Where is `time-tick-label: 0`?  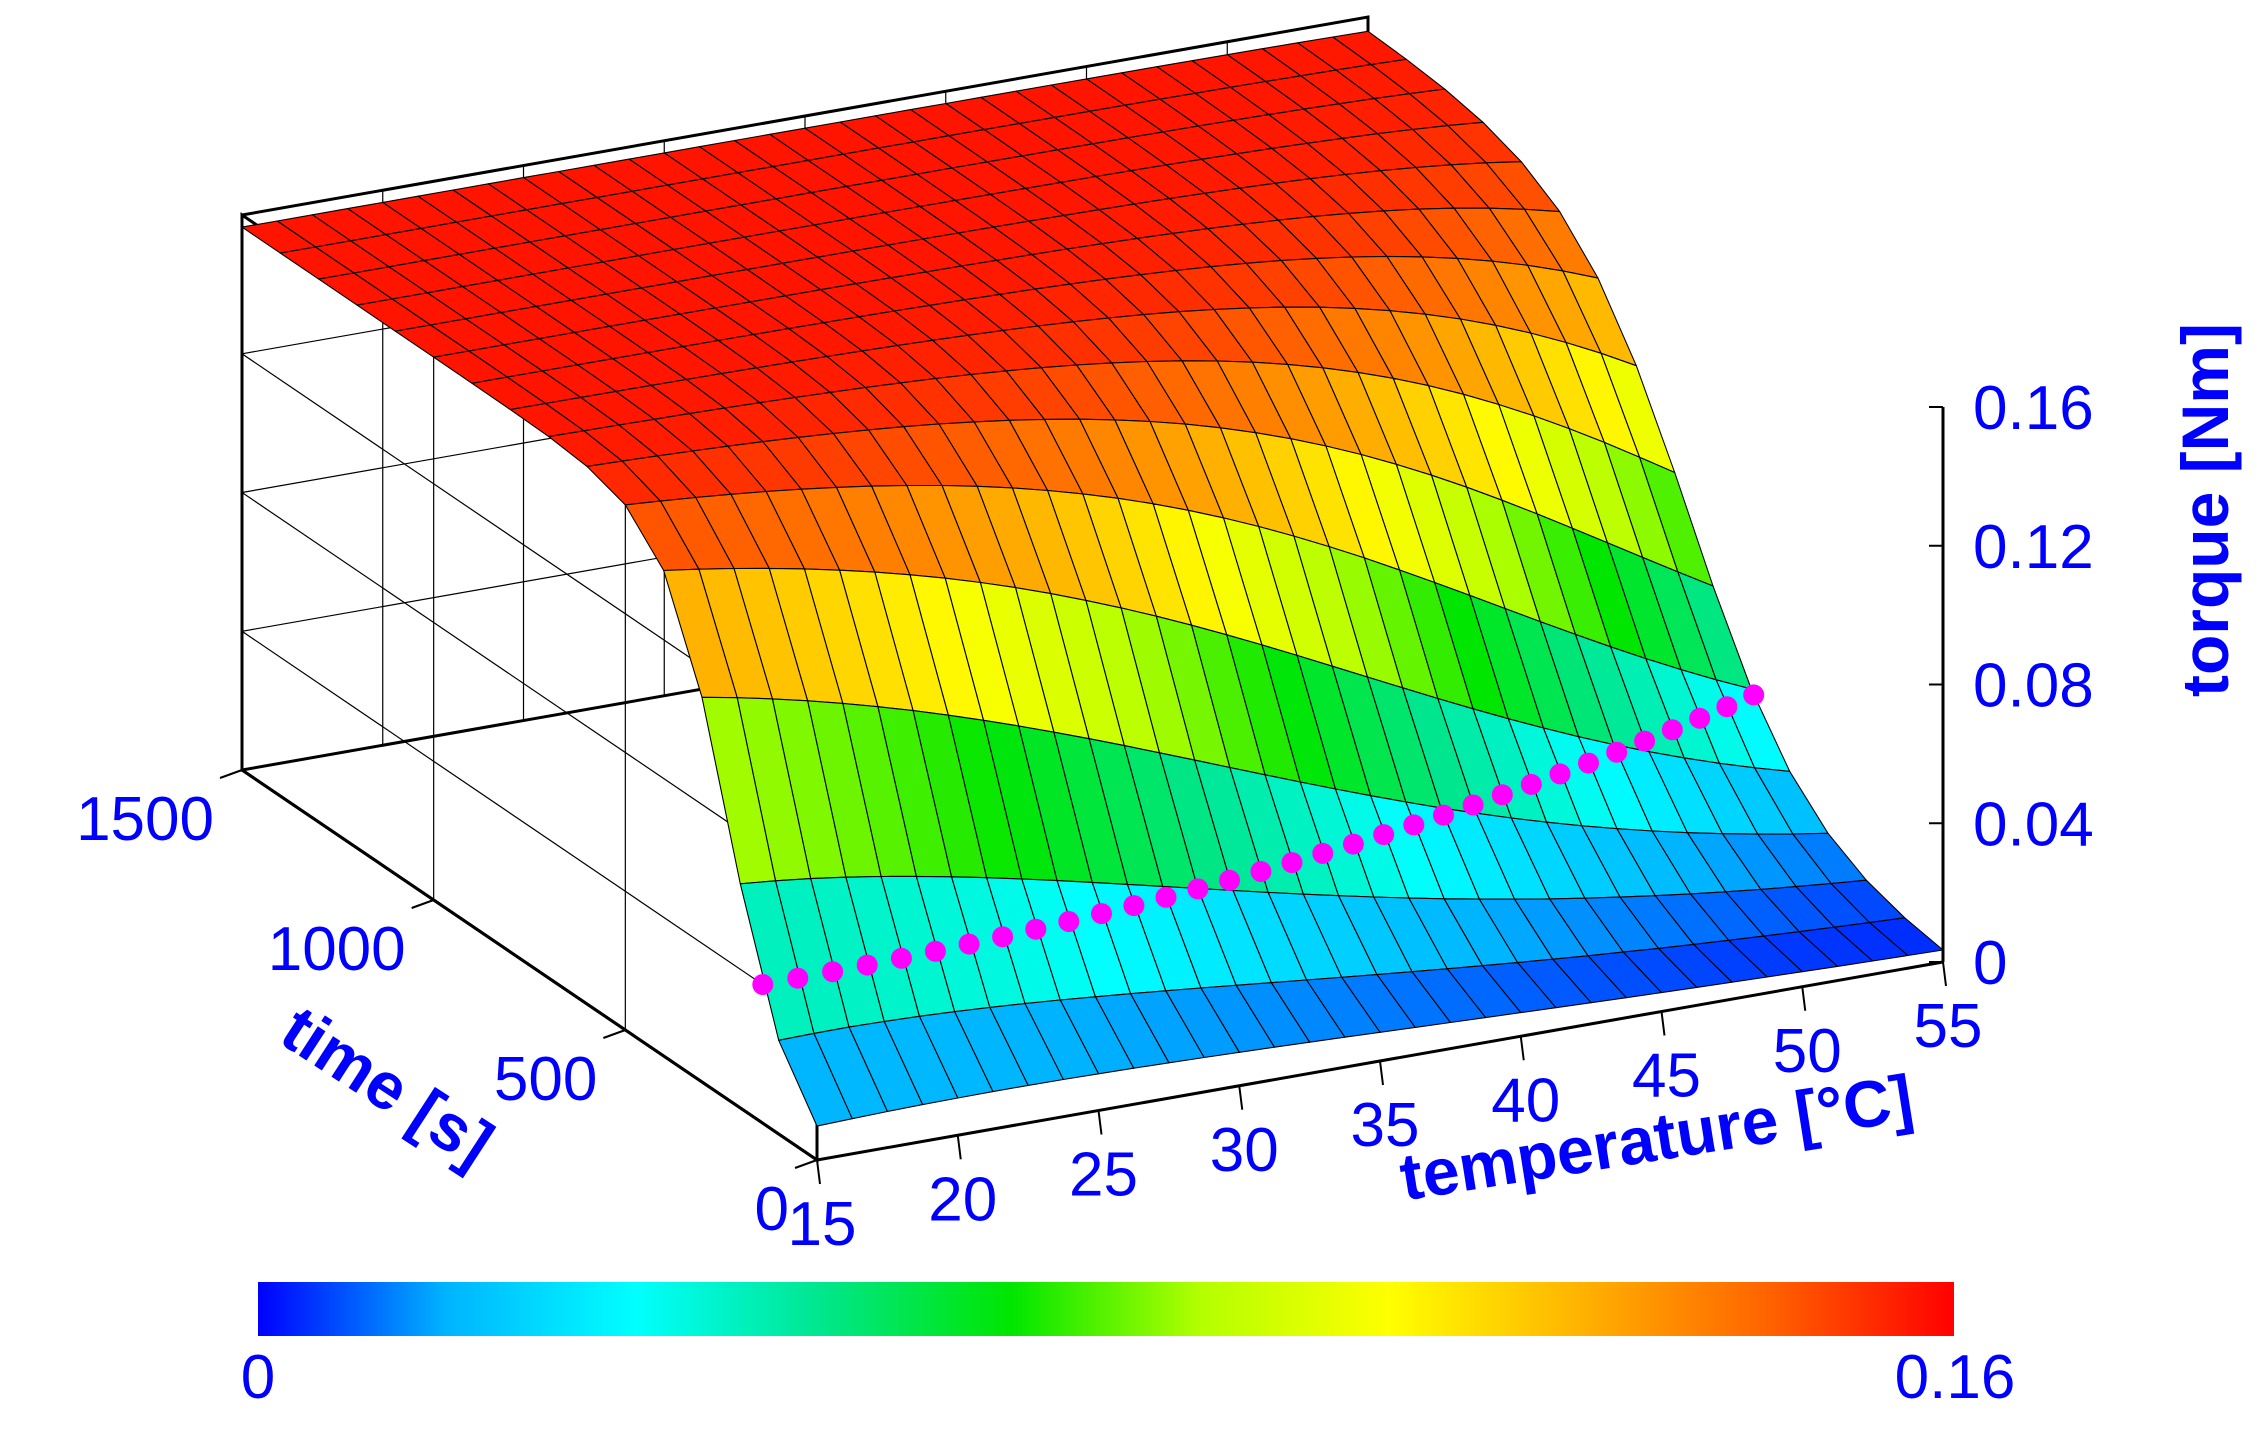 time-tick-label: 0 is located at coordinates (772, 1209).